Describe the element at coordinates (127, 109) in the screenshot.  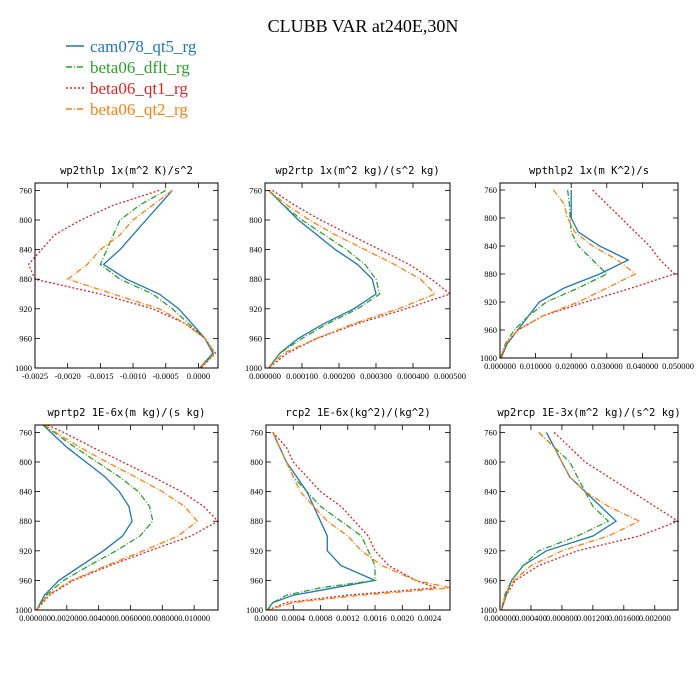
I see `legend-entry: beta06_qt2_rg` at that location.